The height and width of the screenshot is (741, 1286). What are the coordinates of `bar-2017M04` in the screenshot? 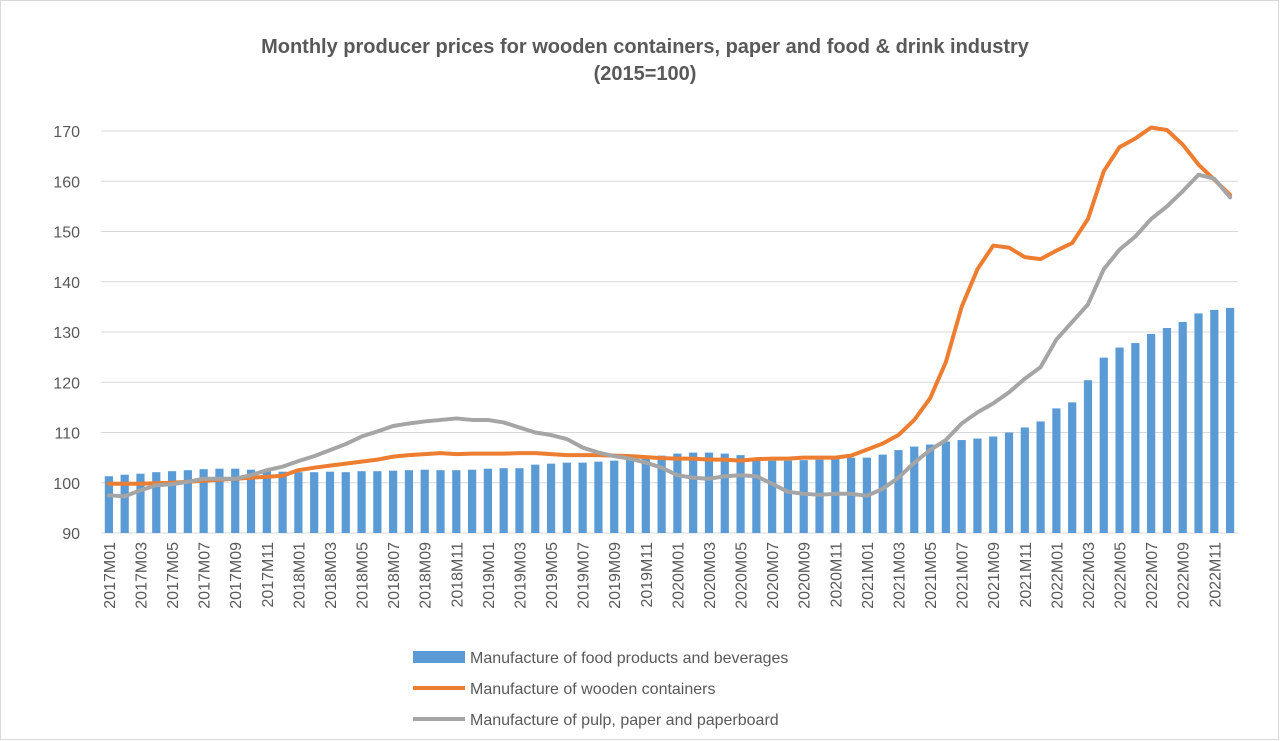 It's located at (156, 502).